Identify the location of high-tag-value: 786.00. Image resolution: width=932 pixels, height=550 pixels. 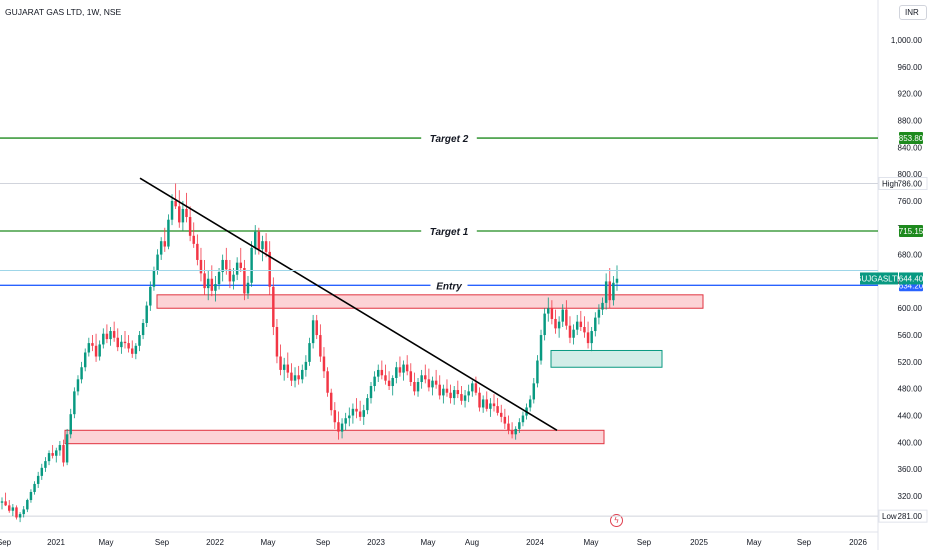
(910, 184).